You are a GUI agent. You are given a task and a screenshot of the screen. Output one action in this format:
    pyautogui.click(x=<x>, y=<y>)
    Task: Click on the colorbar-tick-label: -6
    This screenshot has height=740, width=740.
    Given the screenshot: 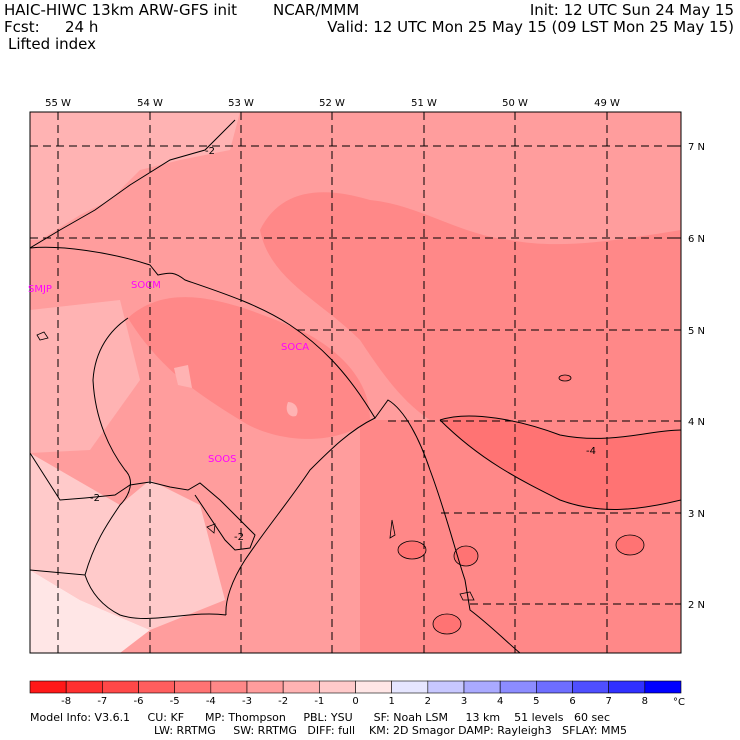 What is the action you would take?
    pyautogui.click(x=139, y=701)
    